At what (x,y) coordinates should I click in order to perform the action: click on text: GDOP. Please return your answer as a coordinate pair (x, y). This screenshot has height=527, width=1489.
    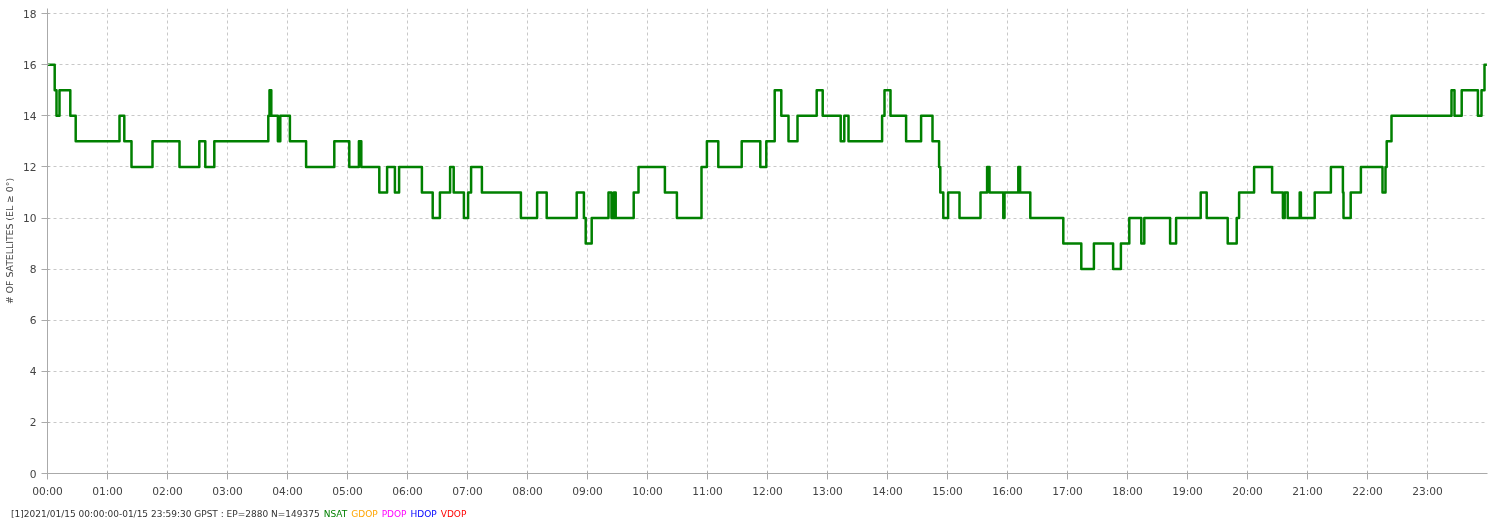
    Looking at the image, I should click on (364, 514).